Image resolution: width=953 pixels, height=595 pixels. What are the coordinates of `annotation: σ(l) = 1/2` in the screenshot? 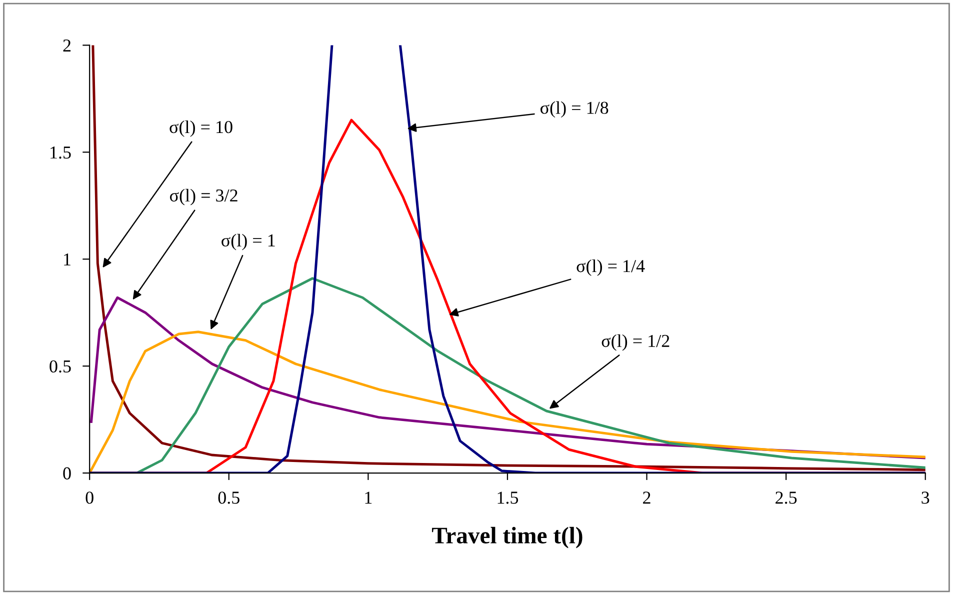 It's located at (636, 342).